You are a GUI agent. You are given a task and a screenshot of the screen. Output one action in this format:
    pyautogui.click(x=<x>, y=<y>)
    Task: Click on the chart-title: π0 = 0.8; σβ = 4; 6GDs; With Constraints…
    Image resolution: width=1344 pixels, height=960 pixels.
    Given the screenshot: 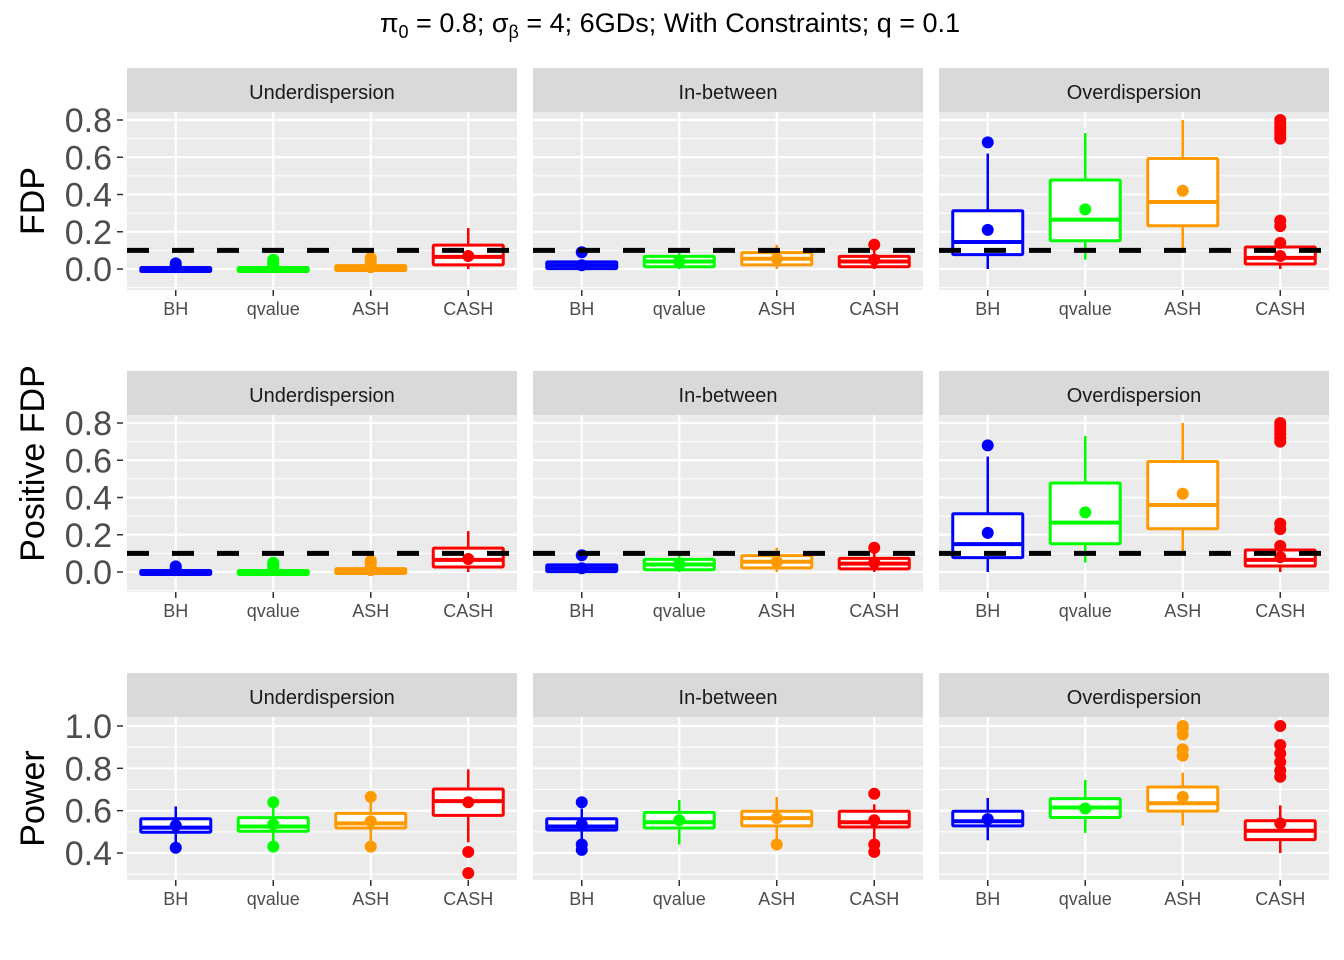 What is the action you would take?
    pyautogui.click(x=670, y=25)
    